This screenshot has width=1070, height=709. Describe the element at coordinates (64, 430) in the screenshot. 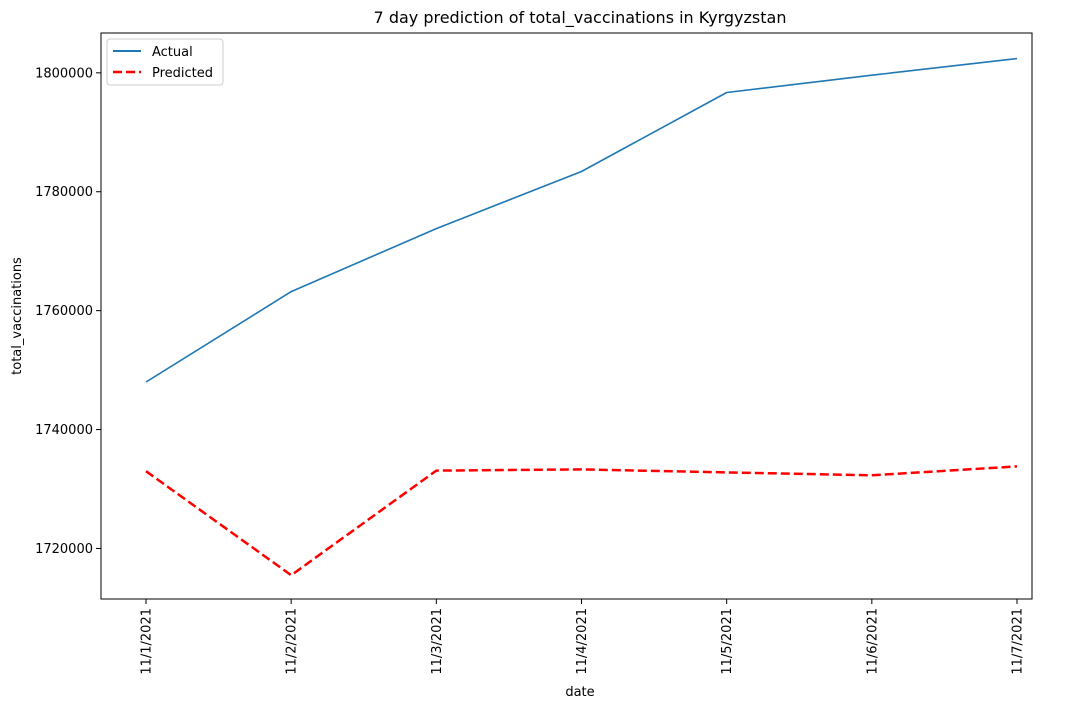

I see `y-tick-label: 1740000` at that location.